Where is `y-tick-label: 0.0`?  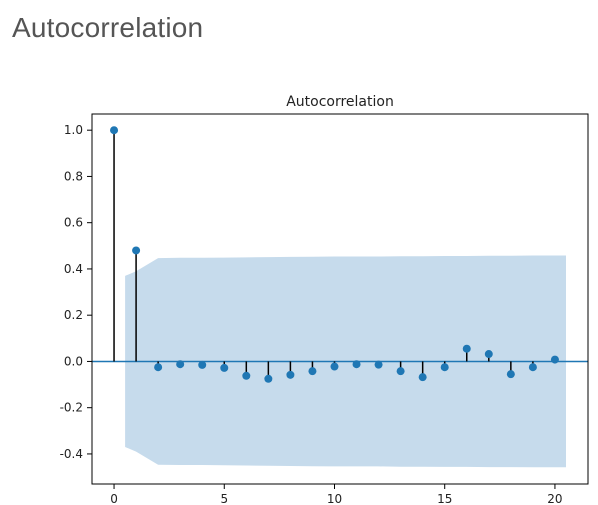
y-tick-label: 0.0 is located at coordinates (73, 361).